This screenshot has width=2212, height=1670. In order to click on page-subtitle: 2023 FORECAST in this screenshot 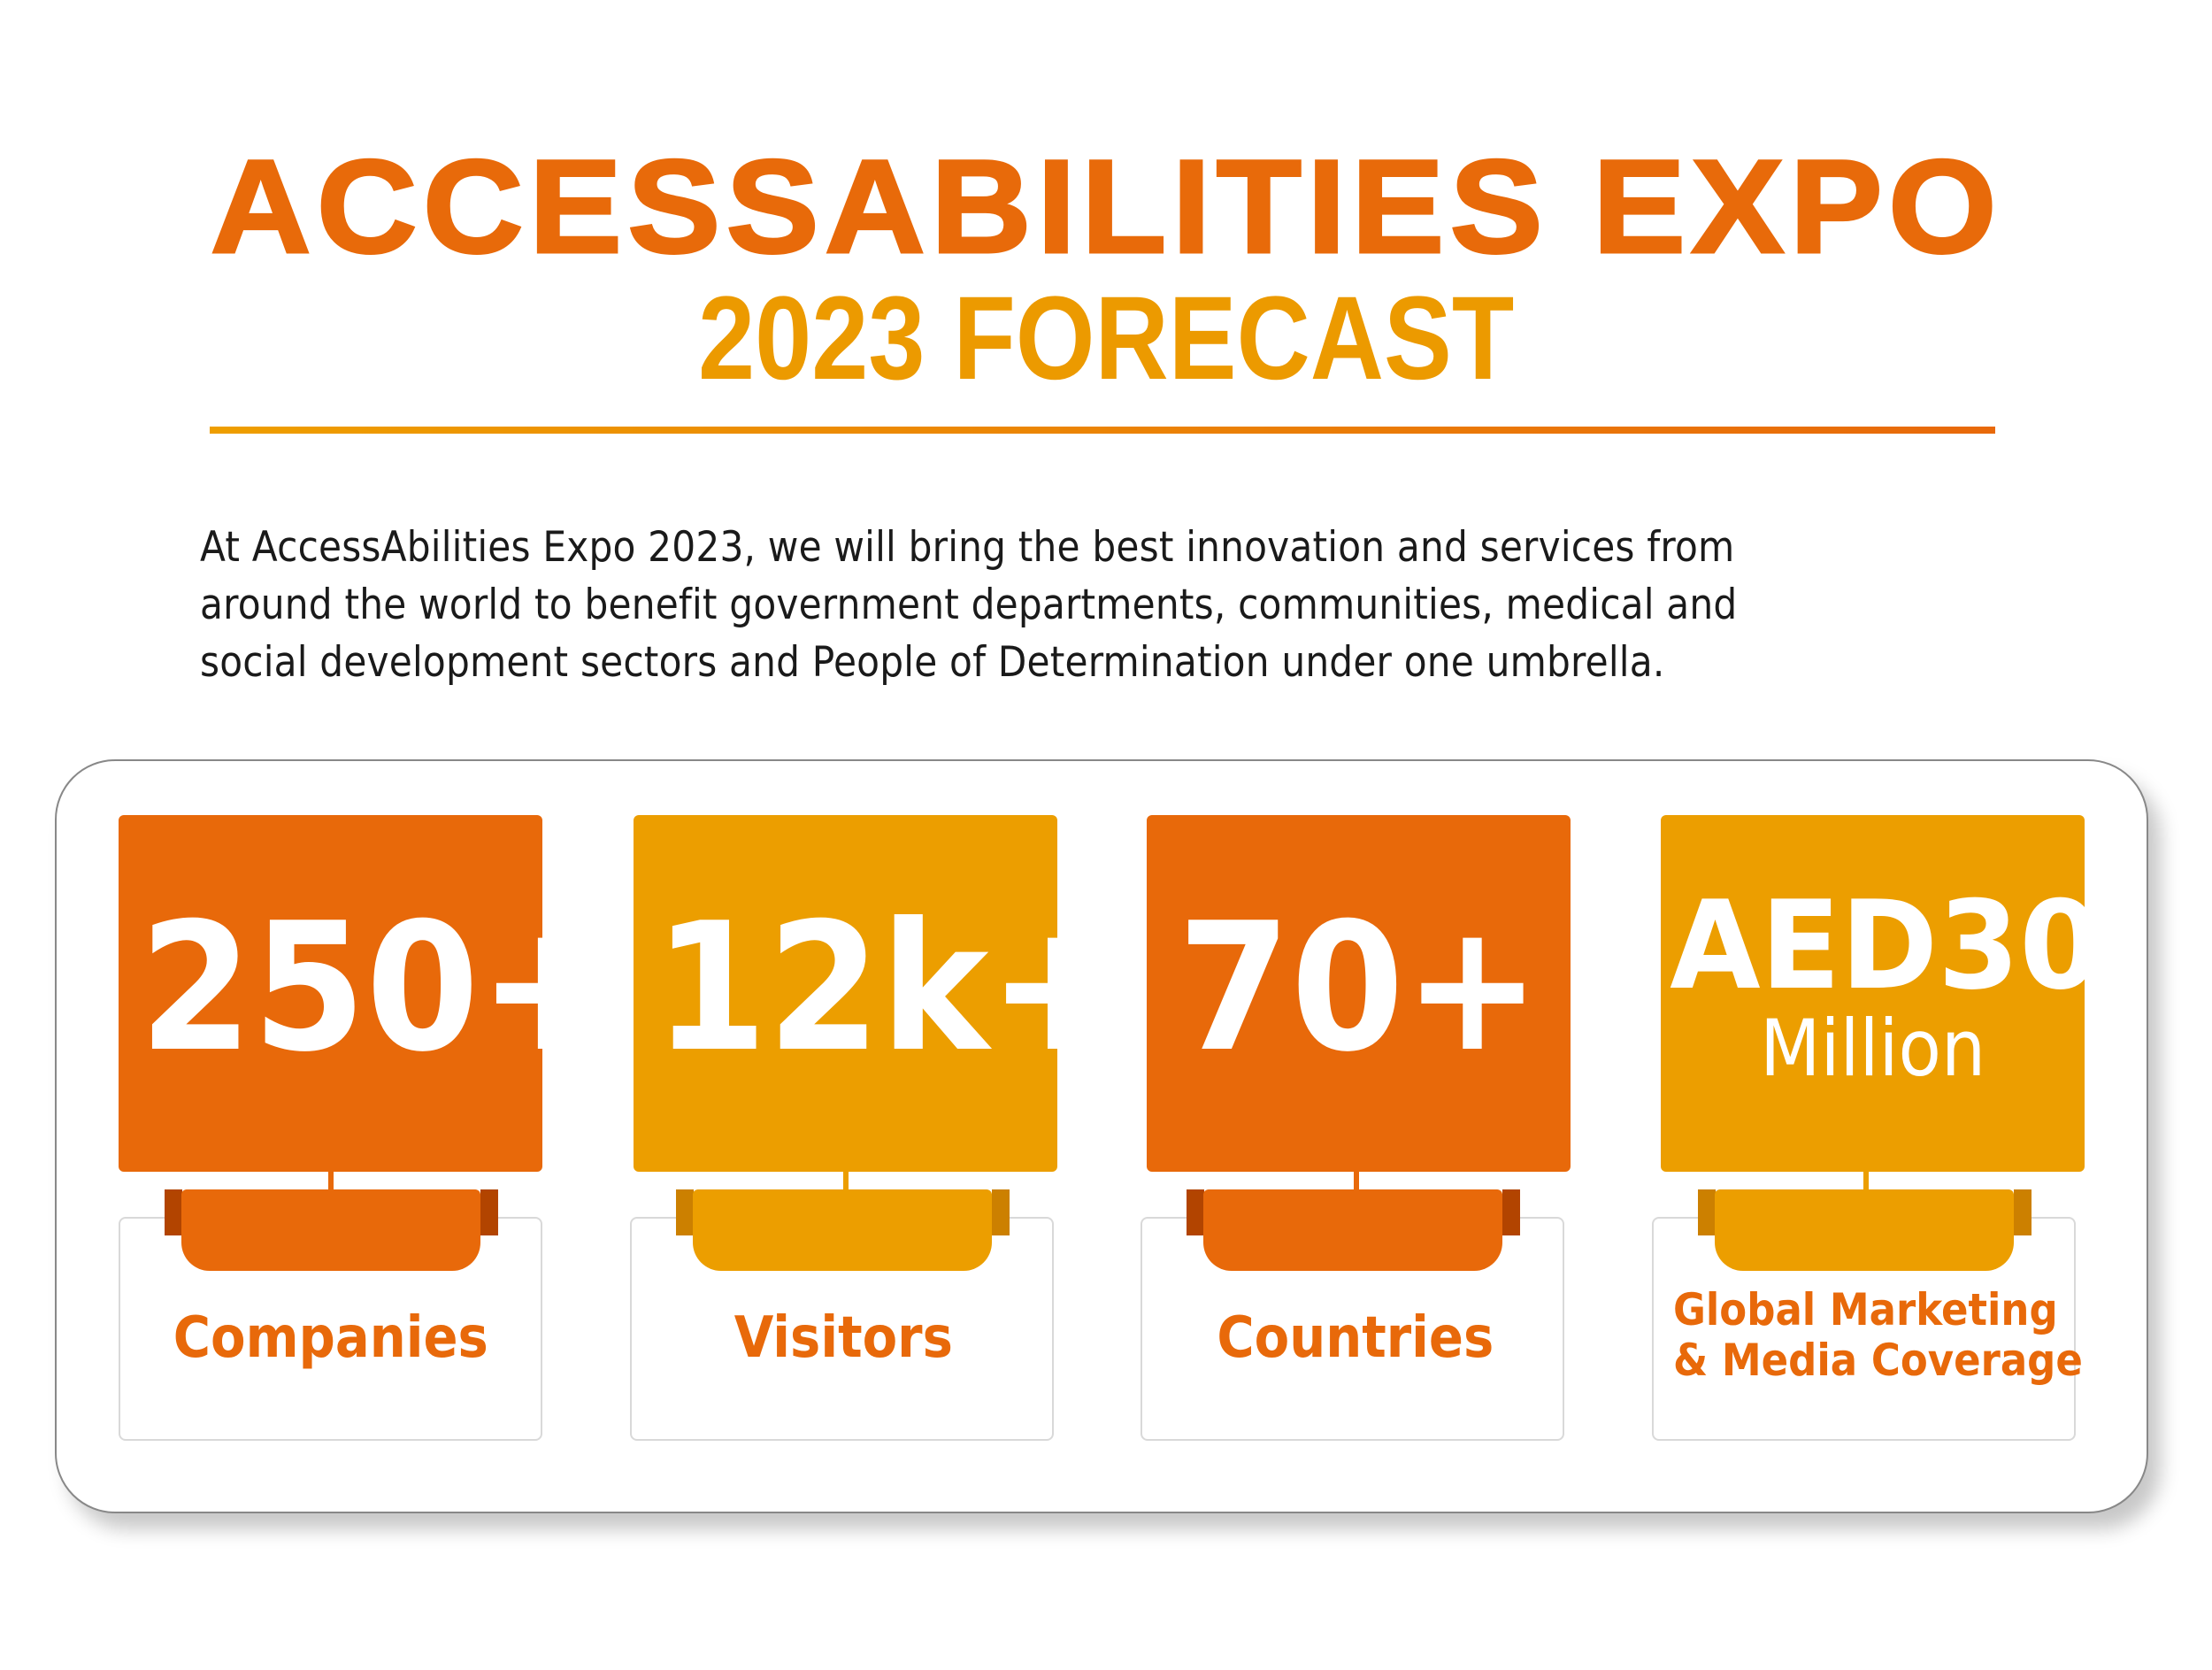, I will do `click(1106, 339)`.